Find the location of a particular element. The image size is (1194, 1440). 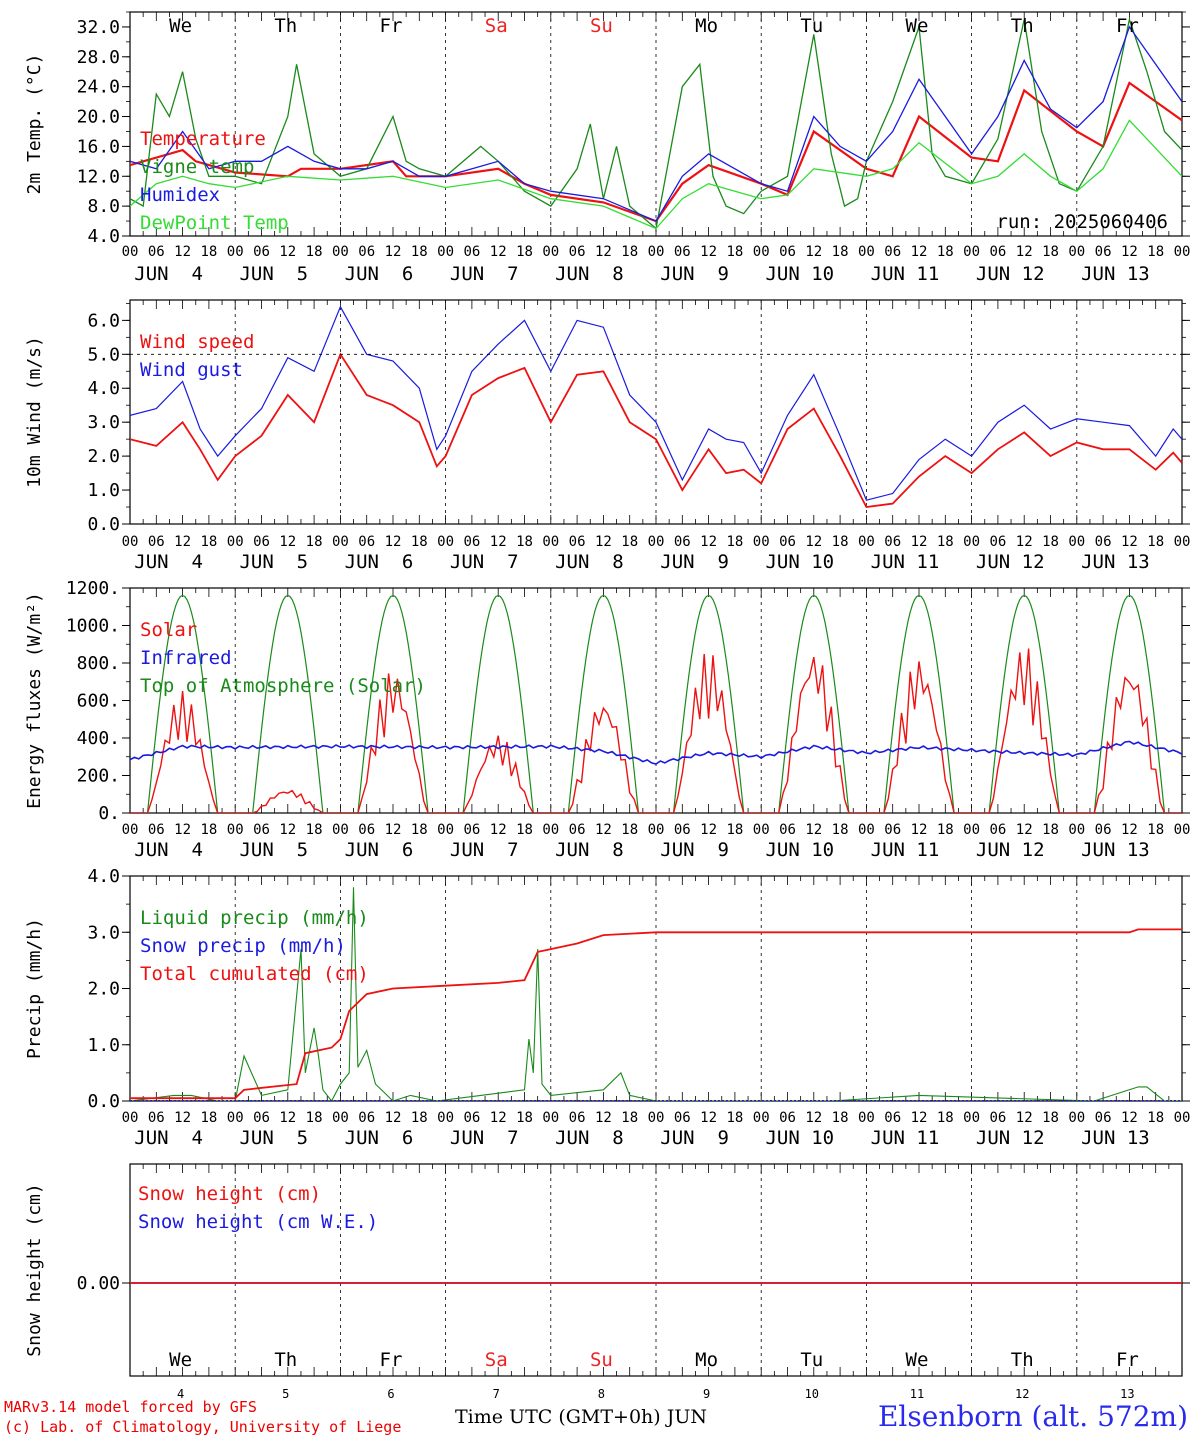

legend-entry: Humidex is located at coordinates (180, 195).